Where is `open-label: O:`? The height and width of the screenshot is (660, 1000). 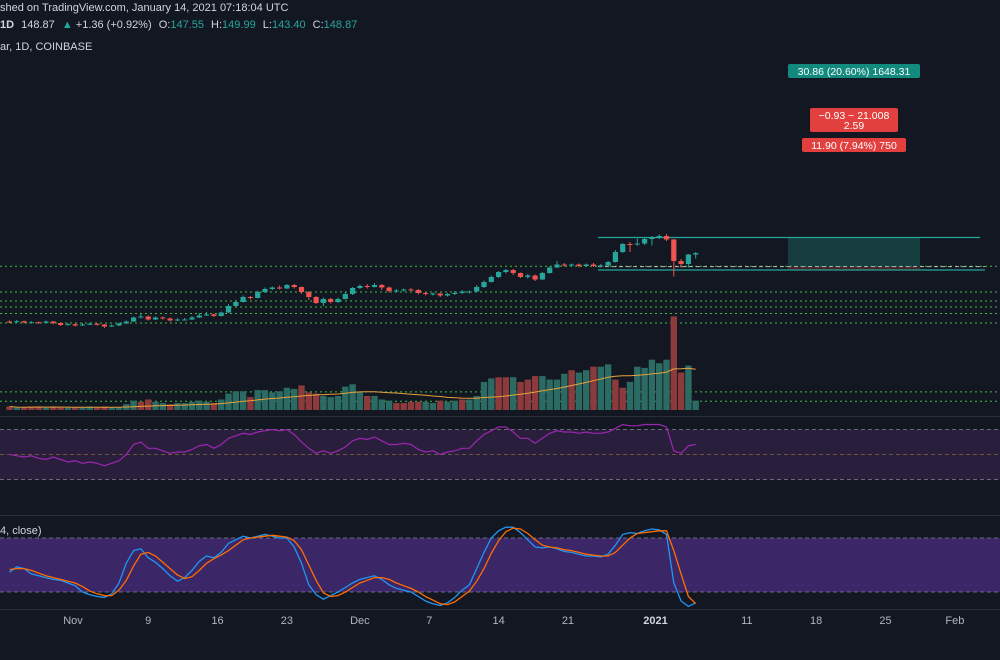 open-label: O: is located at coordinates (164, 25).